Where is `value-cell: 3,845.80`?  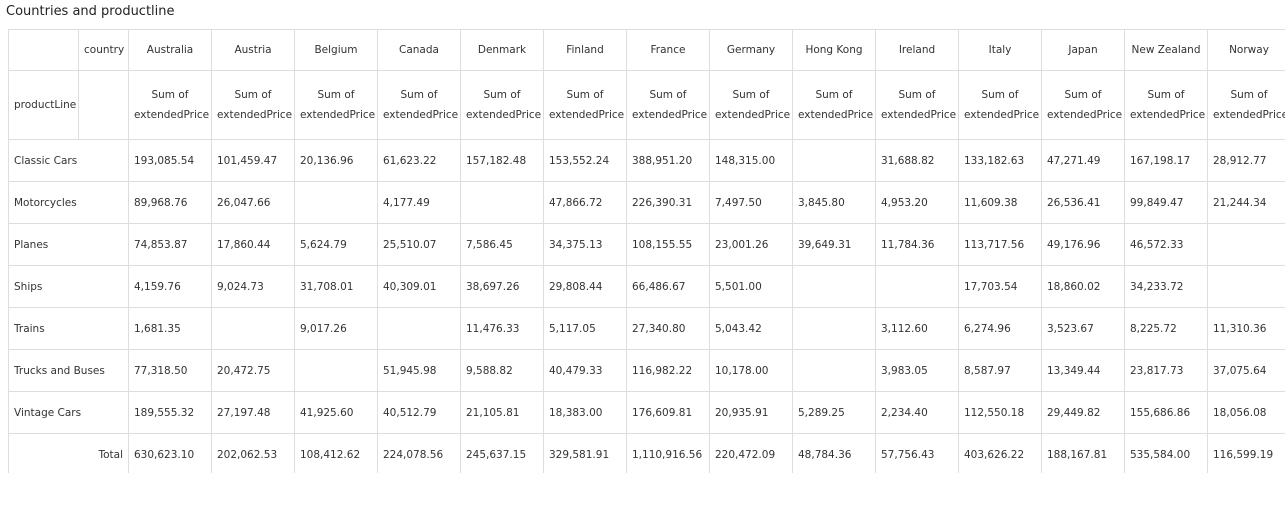
value-cell: 3,845.80 is located at coordinates (834, 202).